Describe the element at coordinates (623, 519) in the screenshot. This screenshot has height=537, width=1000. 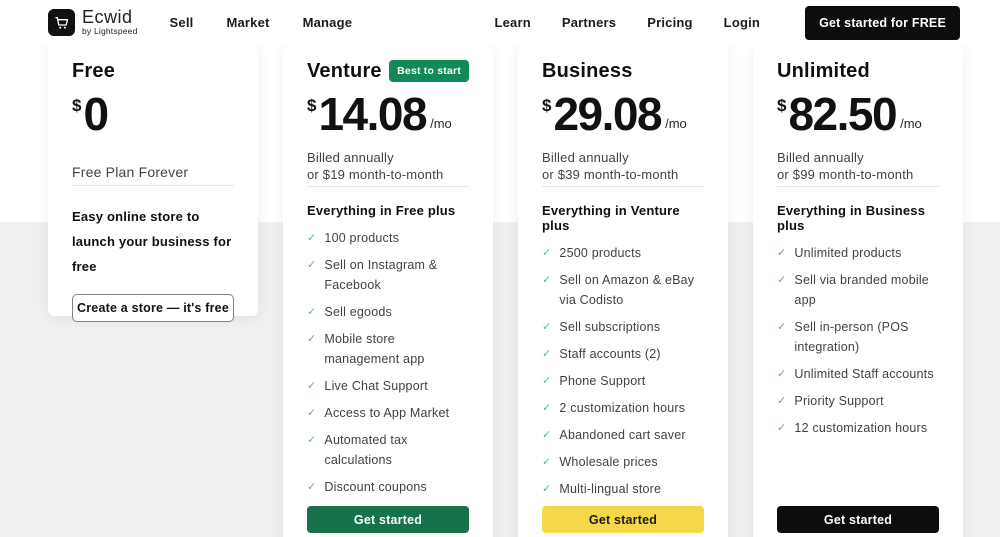
I see `get-started-business-button: Get started` at that location.